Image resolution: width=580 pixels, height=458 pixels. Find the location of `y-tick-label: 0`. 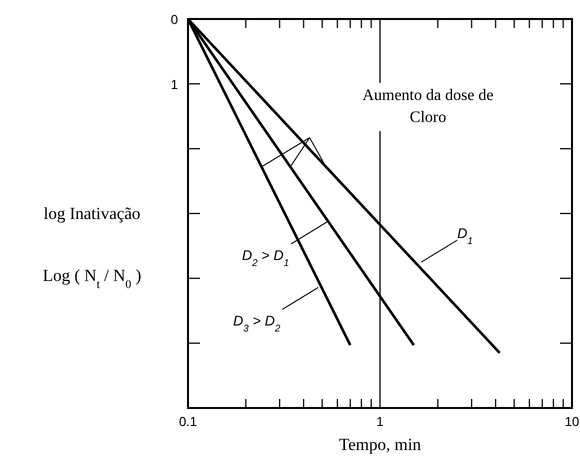

y-tick-label: 0 is located at coordinates (174, 19).